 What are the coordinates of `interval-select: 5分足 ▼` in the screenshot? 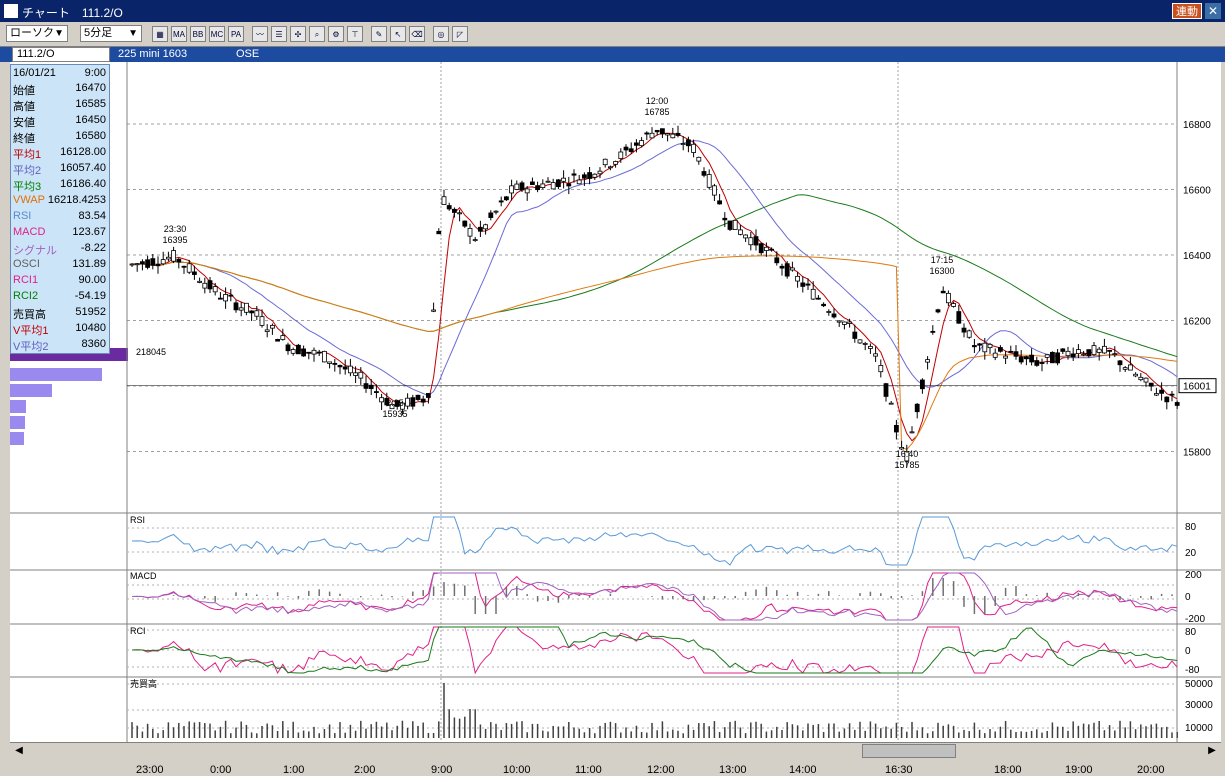 It's located at (111, 33).